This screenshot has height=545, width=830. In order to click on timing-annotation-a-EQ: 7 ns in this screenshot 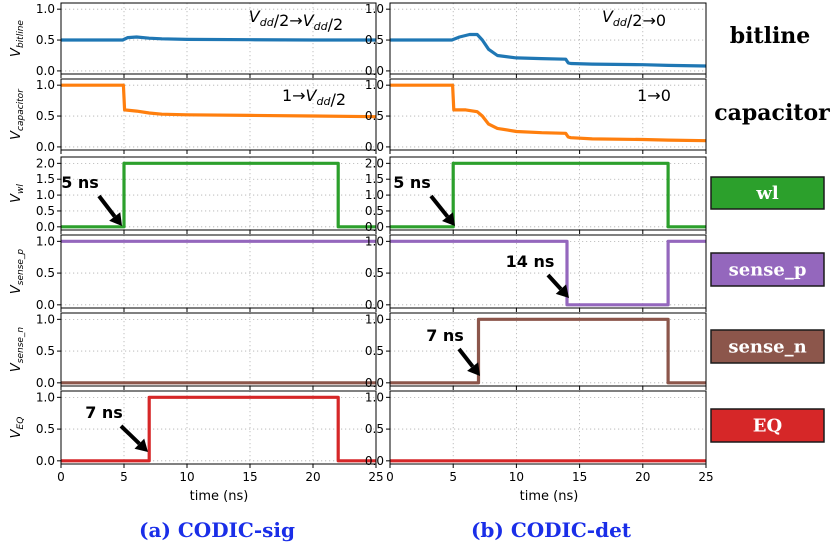, I will do `click(104, 412)`.